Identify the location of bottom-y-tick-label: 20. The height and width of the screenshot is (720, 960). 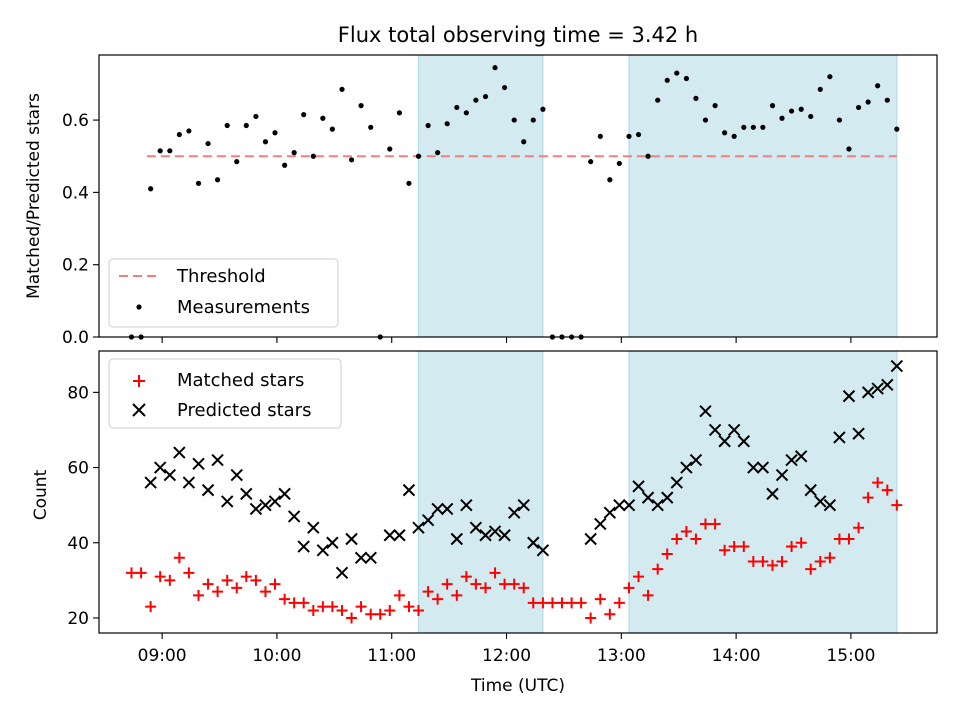
(78, 619).